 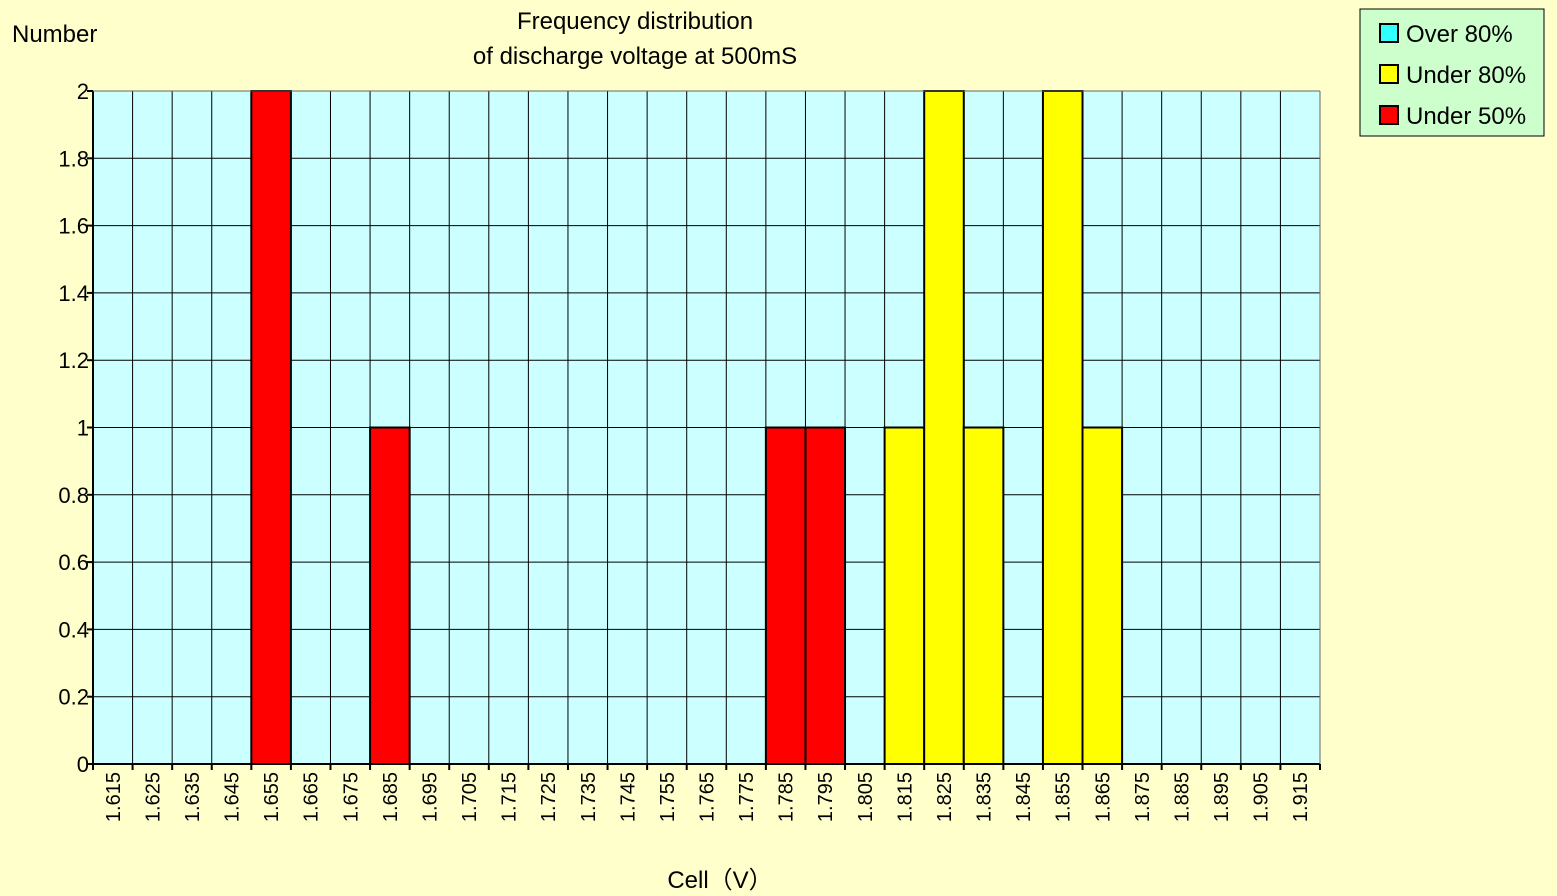 I want to click on x-tick-label: 1.905, so click(x=1262, y=797).